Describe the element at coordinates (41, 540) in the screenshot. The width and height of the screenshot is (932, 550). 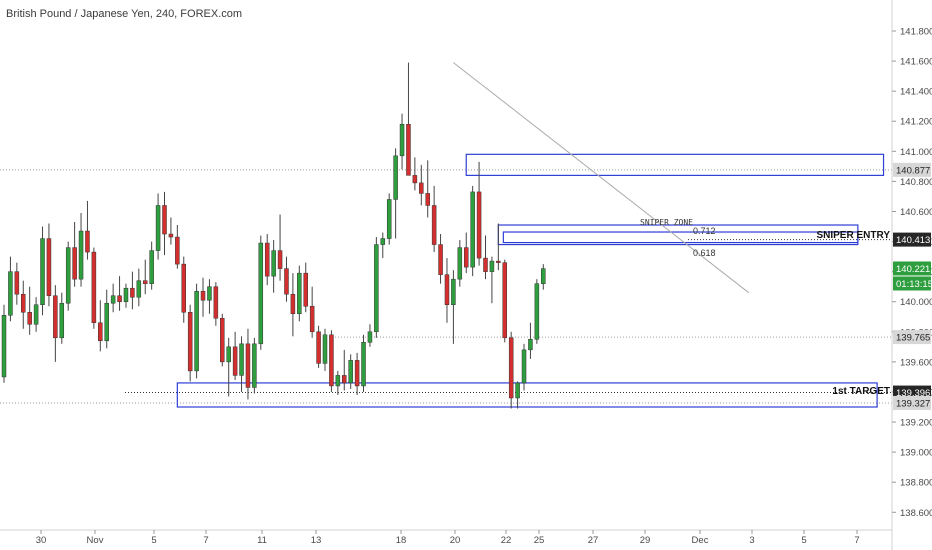
I see `time-tick-label: 30` at that location.